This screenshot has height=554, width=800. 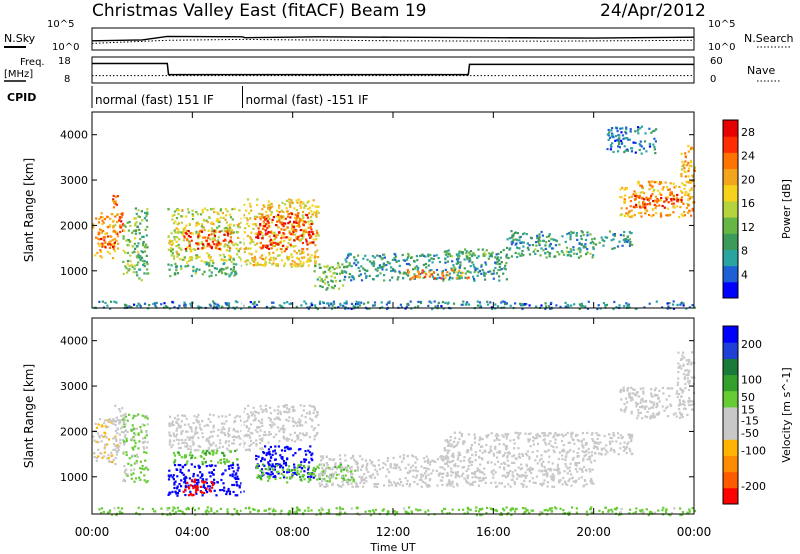 What do you see at coordinates (20, 38) in the screenshot?
I see `noise-sky-label: N.Sky` at bounding box center [20, 38].